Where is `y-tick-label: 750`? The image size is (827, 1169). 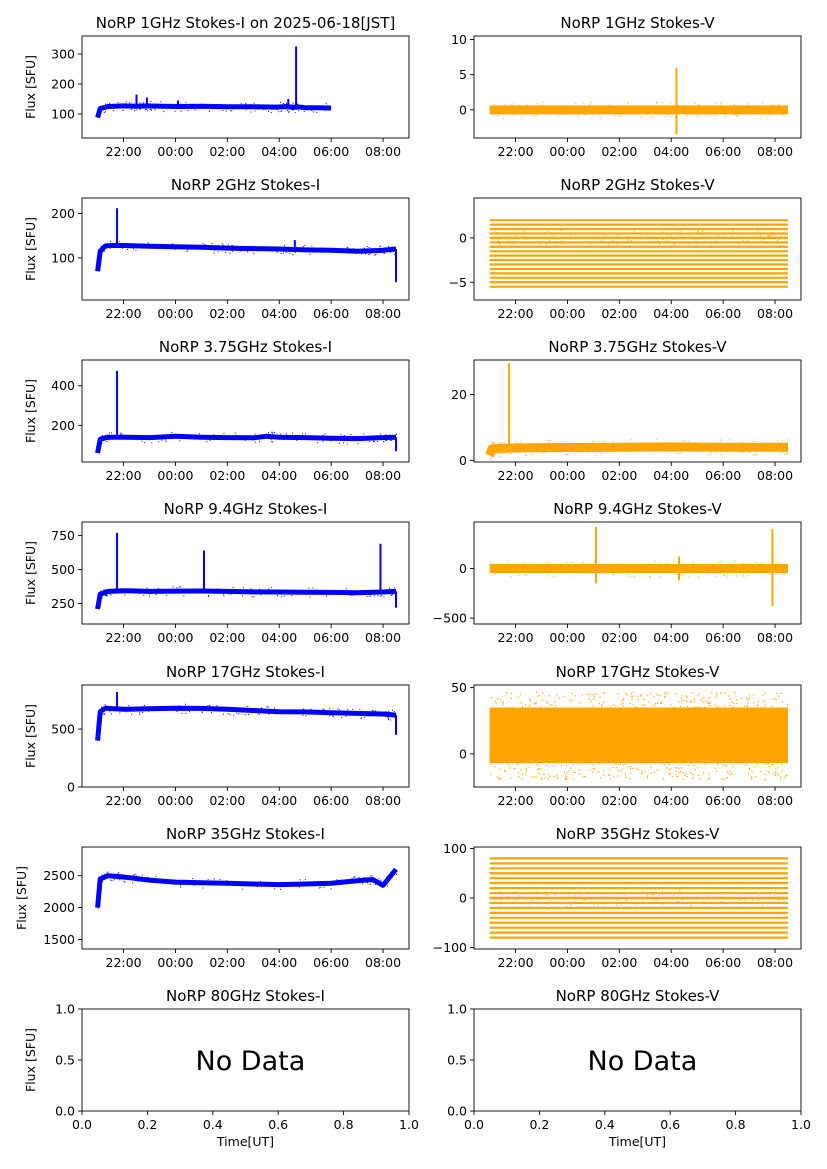
y-tick-label: 750 is located at coordinates (63, 535).